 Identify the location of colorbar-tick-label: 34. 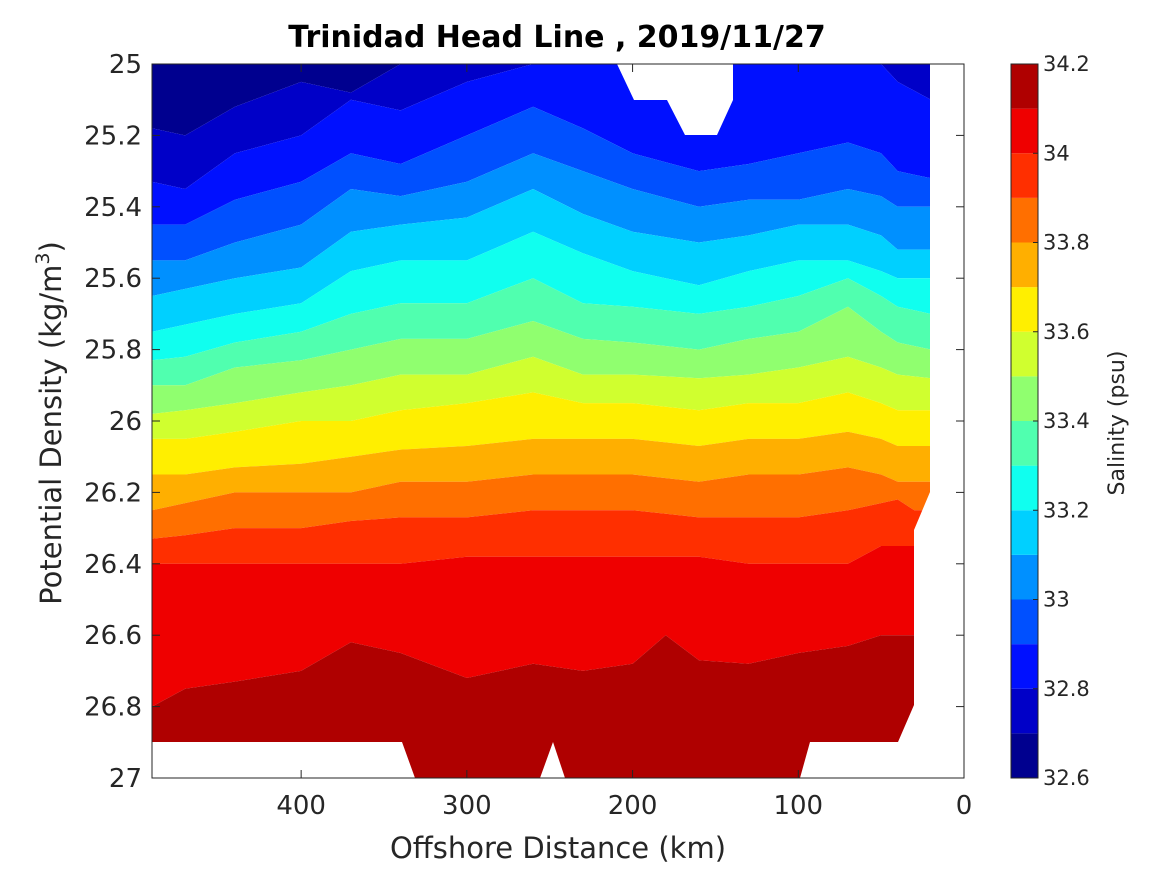
(1056, 153).